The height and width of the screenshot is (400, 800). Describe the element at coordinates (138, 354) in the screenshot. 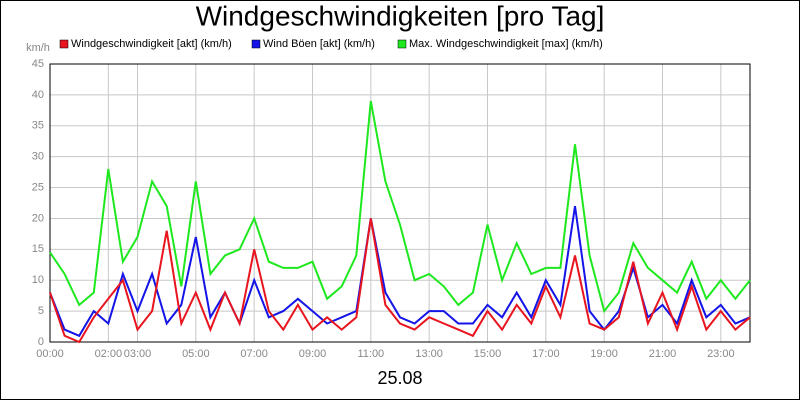

I see `x-tick-label: 03:00` at that location.